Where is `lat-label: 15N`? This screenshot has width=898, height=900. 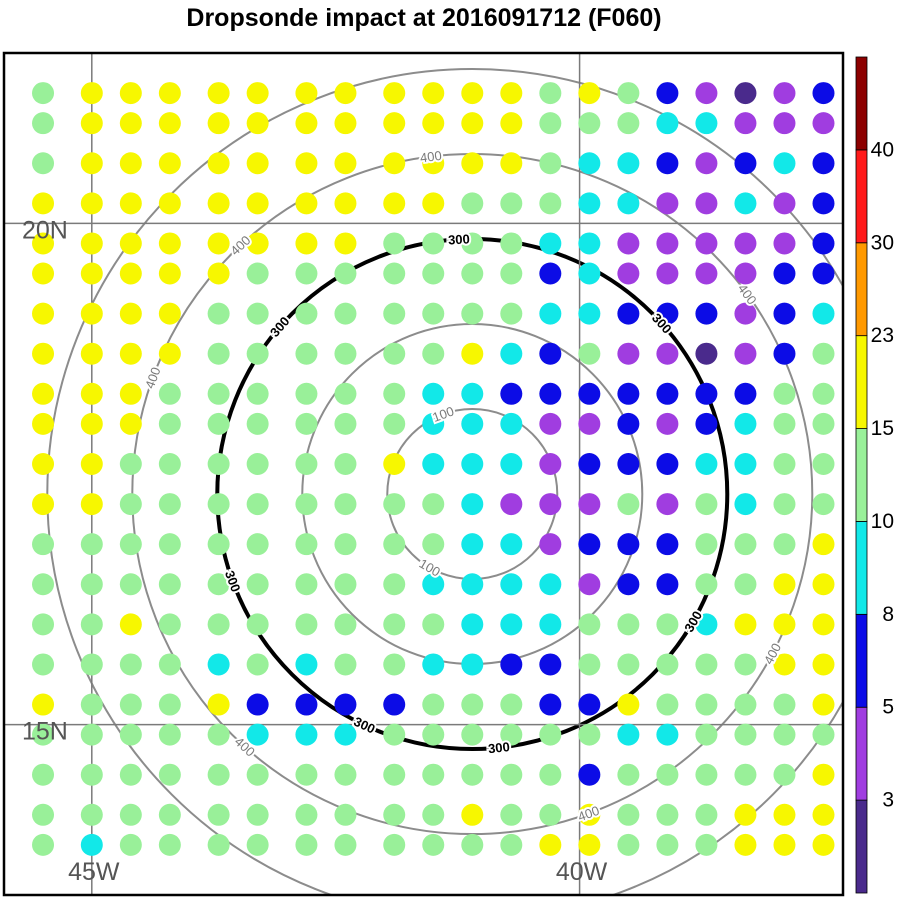
lat-label: 15N is located at coordinates (45, 732).